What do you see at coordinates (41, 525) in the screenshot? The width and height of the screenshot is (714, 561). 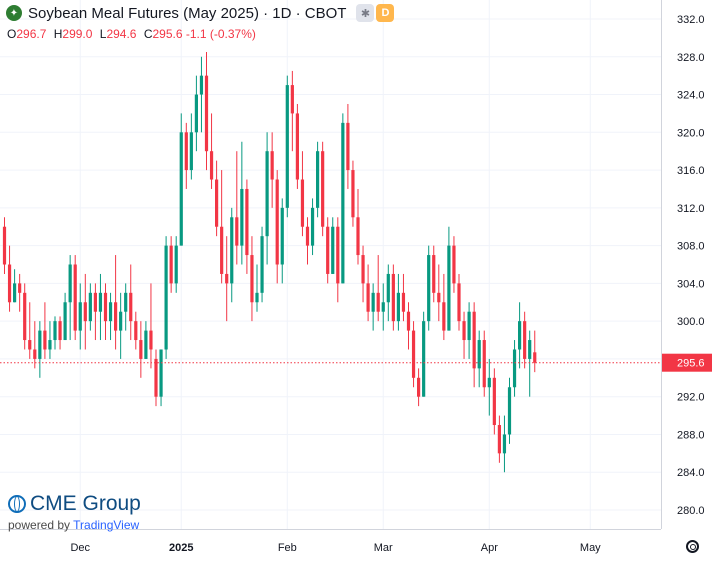 I see `powered-by-prefix: powered by` at bounding box center [41, 525].